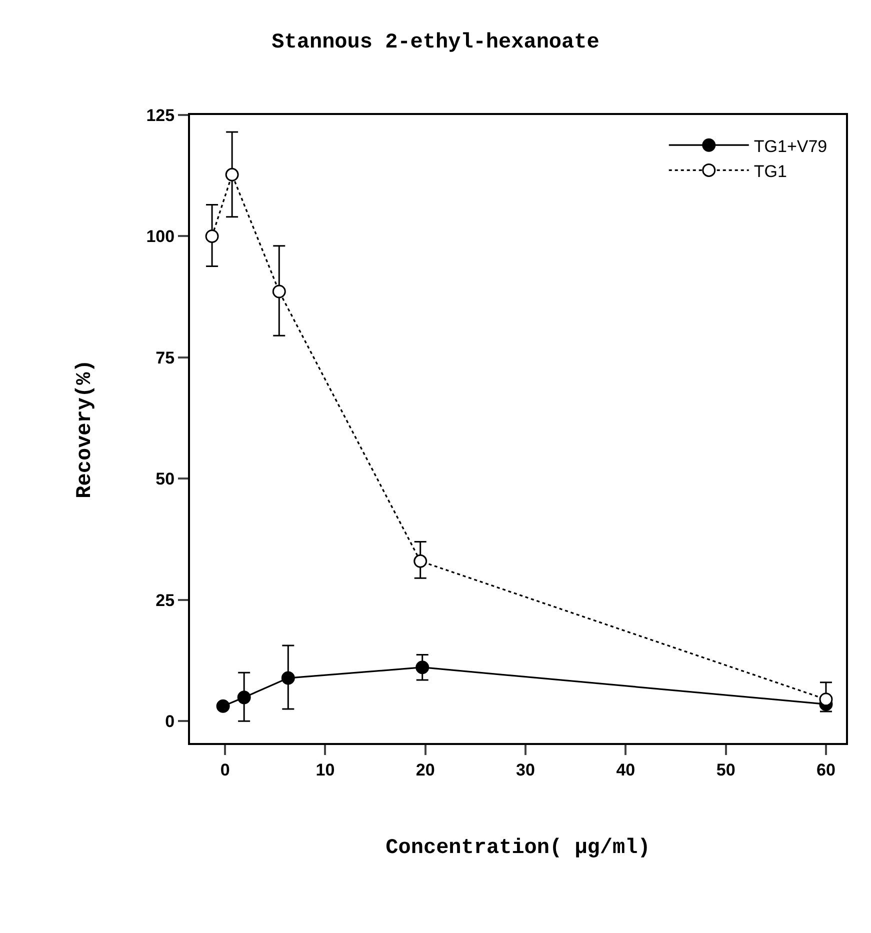 This screenshot has width=871, height=933. I want to click on legend-label: TG1+V79, so click(791, 146).